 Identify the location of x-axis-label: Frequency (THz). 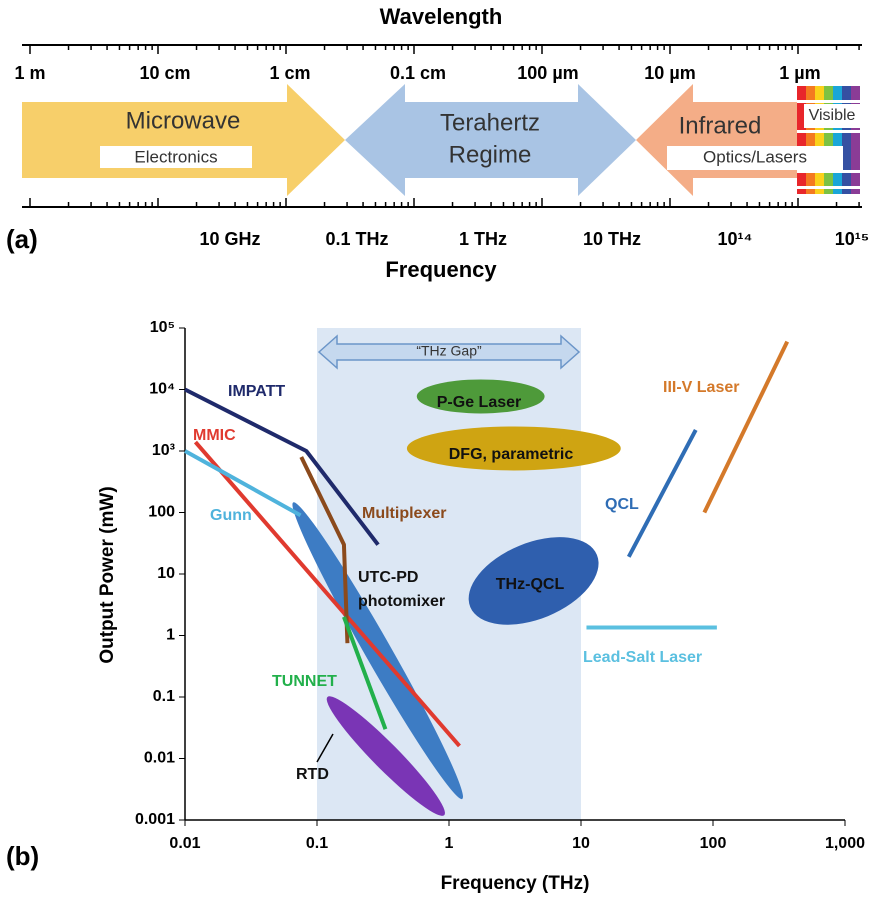
(515, 883).